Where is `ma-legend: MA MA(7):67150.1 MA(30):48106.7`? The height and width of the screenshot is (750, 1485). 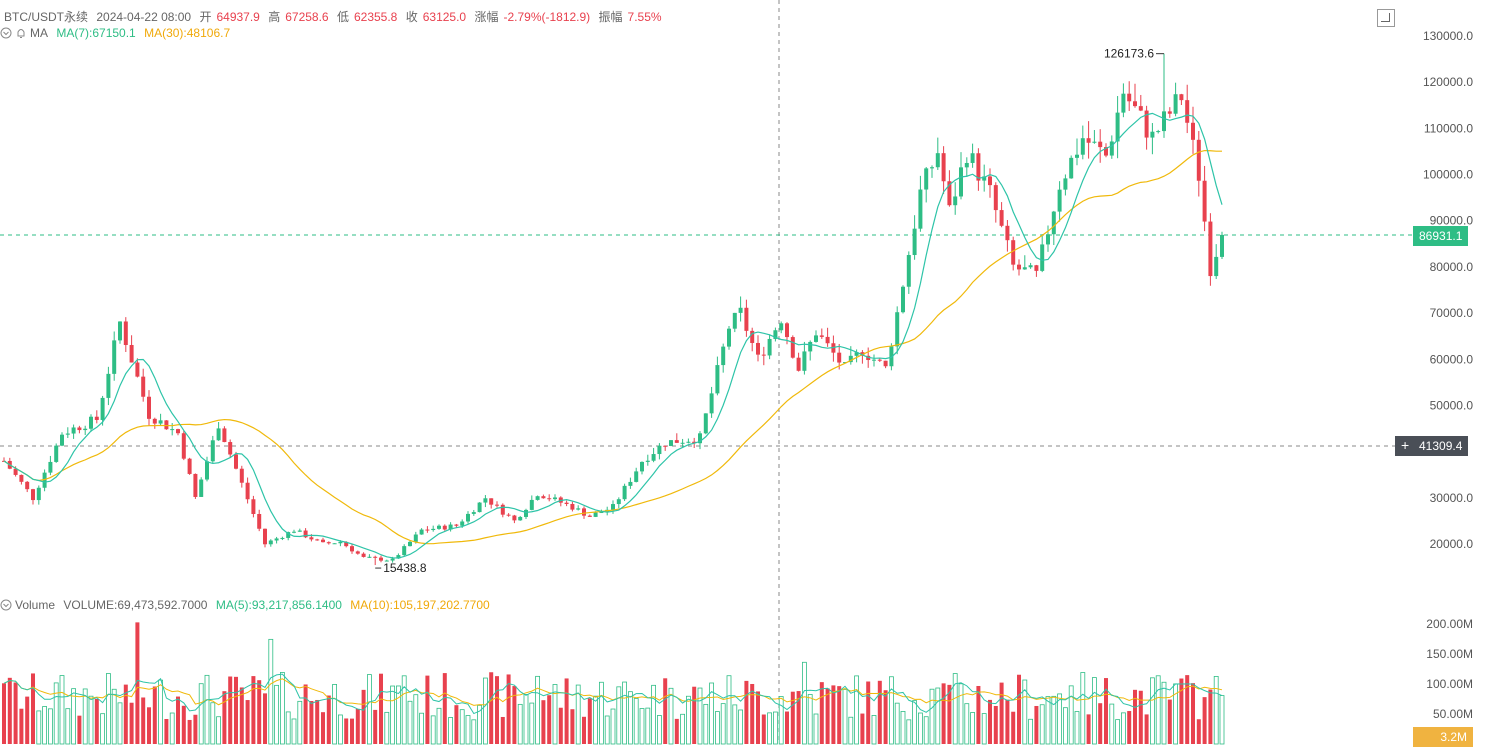 ma-legend: MA MA(7):67150.1 MA(30):48106.7 is located at coordinates (117, 33).